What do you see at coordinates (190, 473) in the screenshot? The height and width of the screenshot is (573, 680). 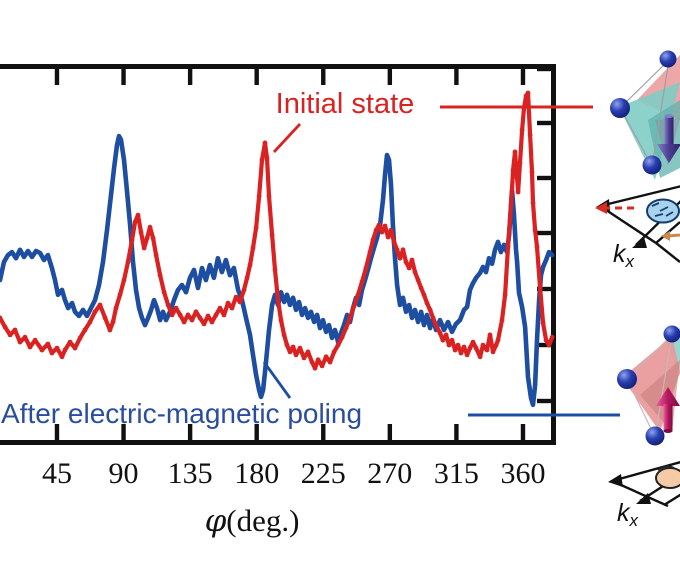 I see `x-tick-label: 135` at bounding box center [190, 473].